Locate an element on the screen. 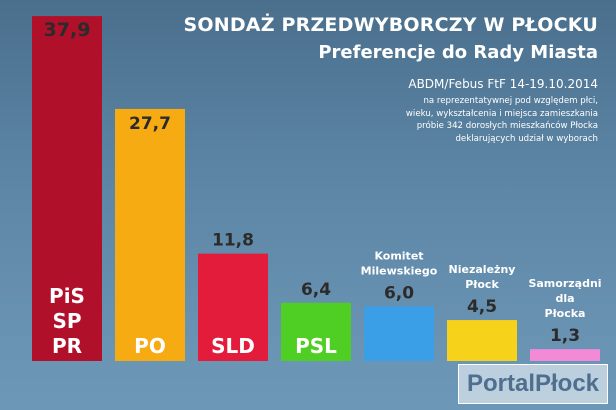 This screenshot has height=410, width=616. category-label: SLD is located at coordinates (233, 346).